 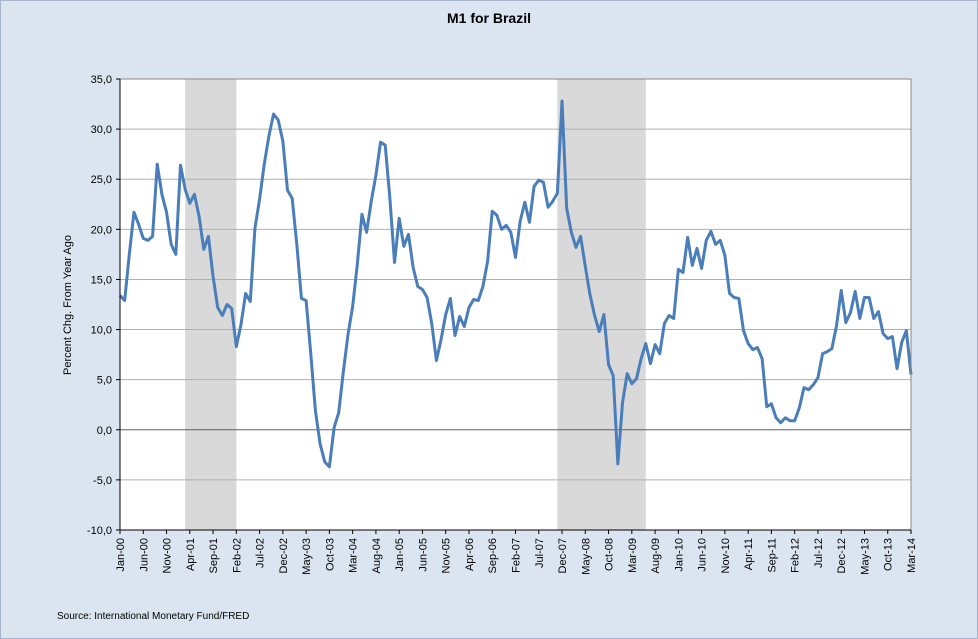 I want to click on x-tick-label: Jan-00, so click(x=121, y=555).